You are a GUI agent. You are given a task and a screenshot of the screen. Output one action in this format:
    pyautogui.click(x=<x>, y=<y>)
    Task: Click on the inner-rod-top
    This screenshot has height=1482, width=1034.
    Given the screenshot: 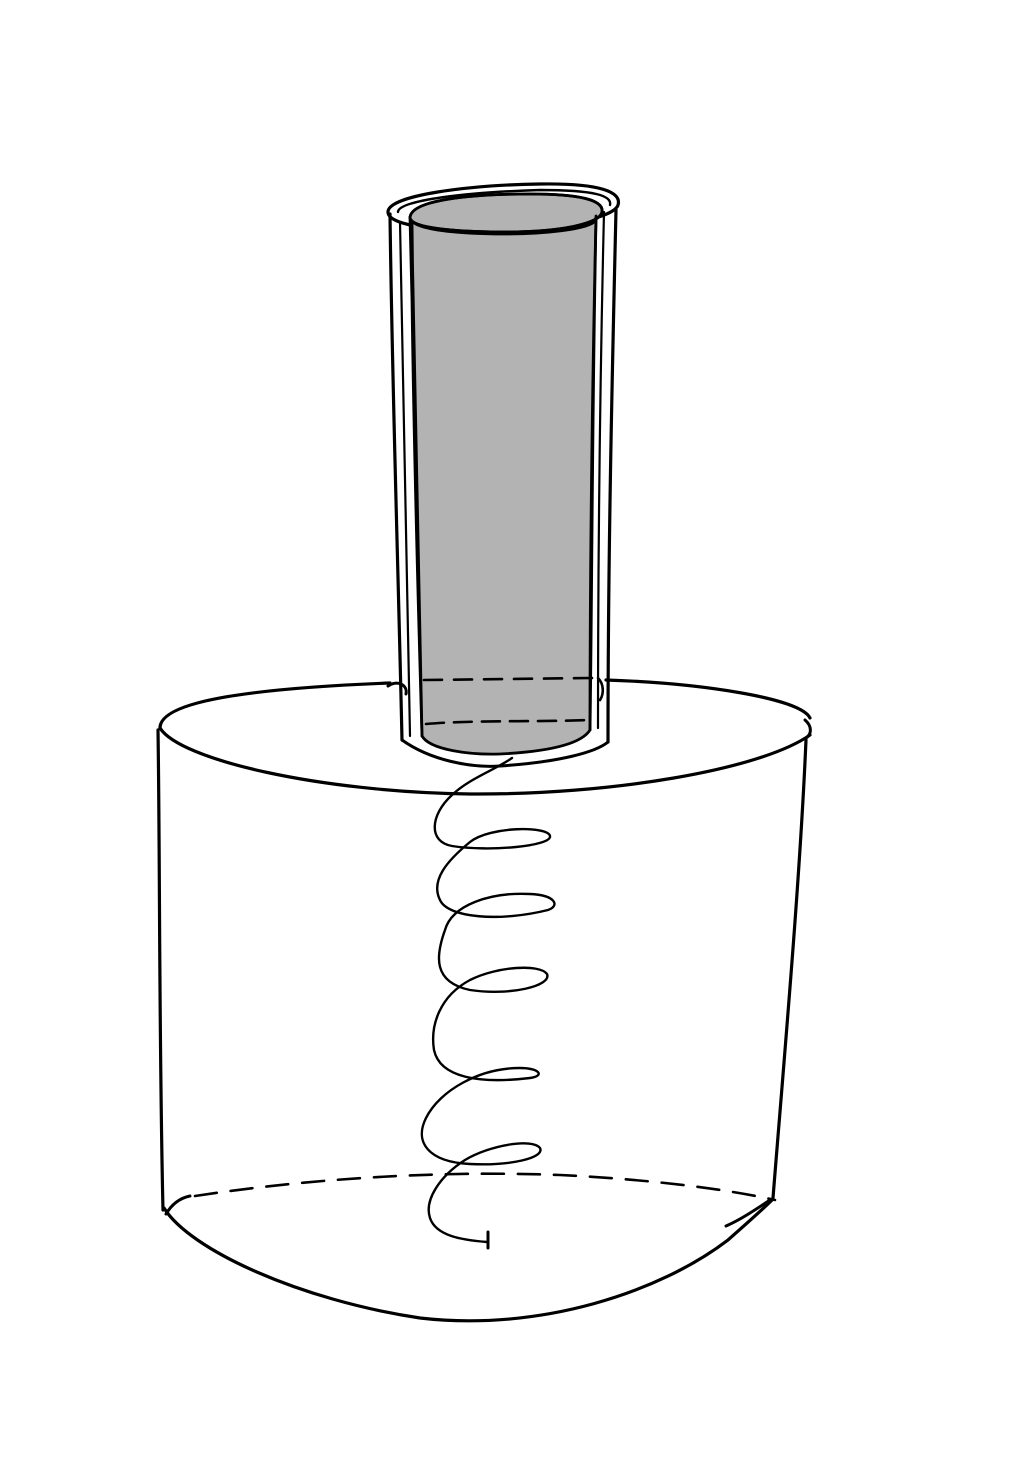 What is the action you would take?
    pyautogui.click(x=506, y=213)
    